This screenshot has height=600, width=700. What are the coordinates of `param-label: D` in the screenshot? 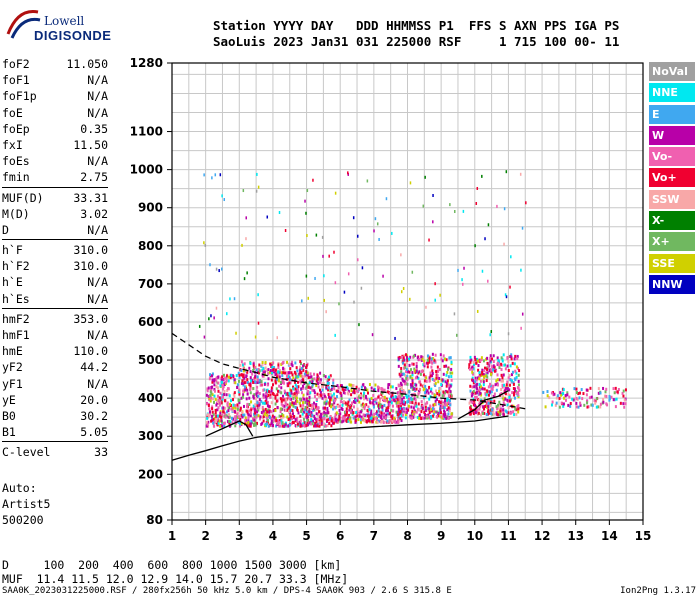 It's located at (5, 229).